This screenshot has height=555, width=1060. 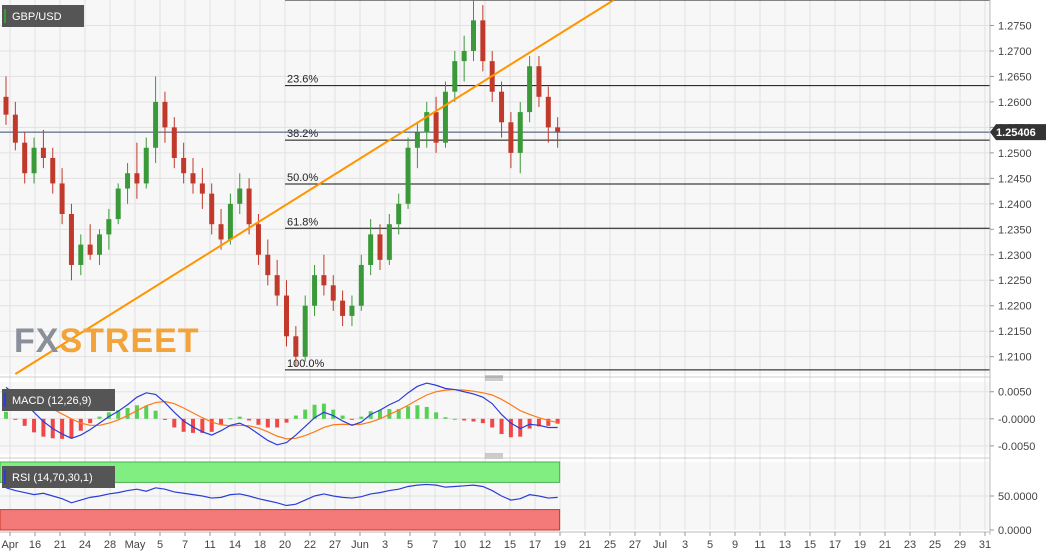 I want to click on y-tick-label: 1.2300, so click(x=1015, y=256).